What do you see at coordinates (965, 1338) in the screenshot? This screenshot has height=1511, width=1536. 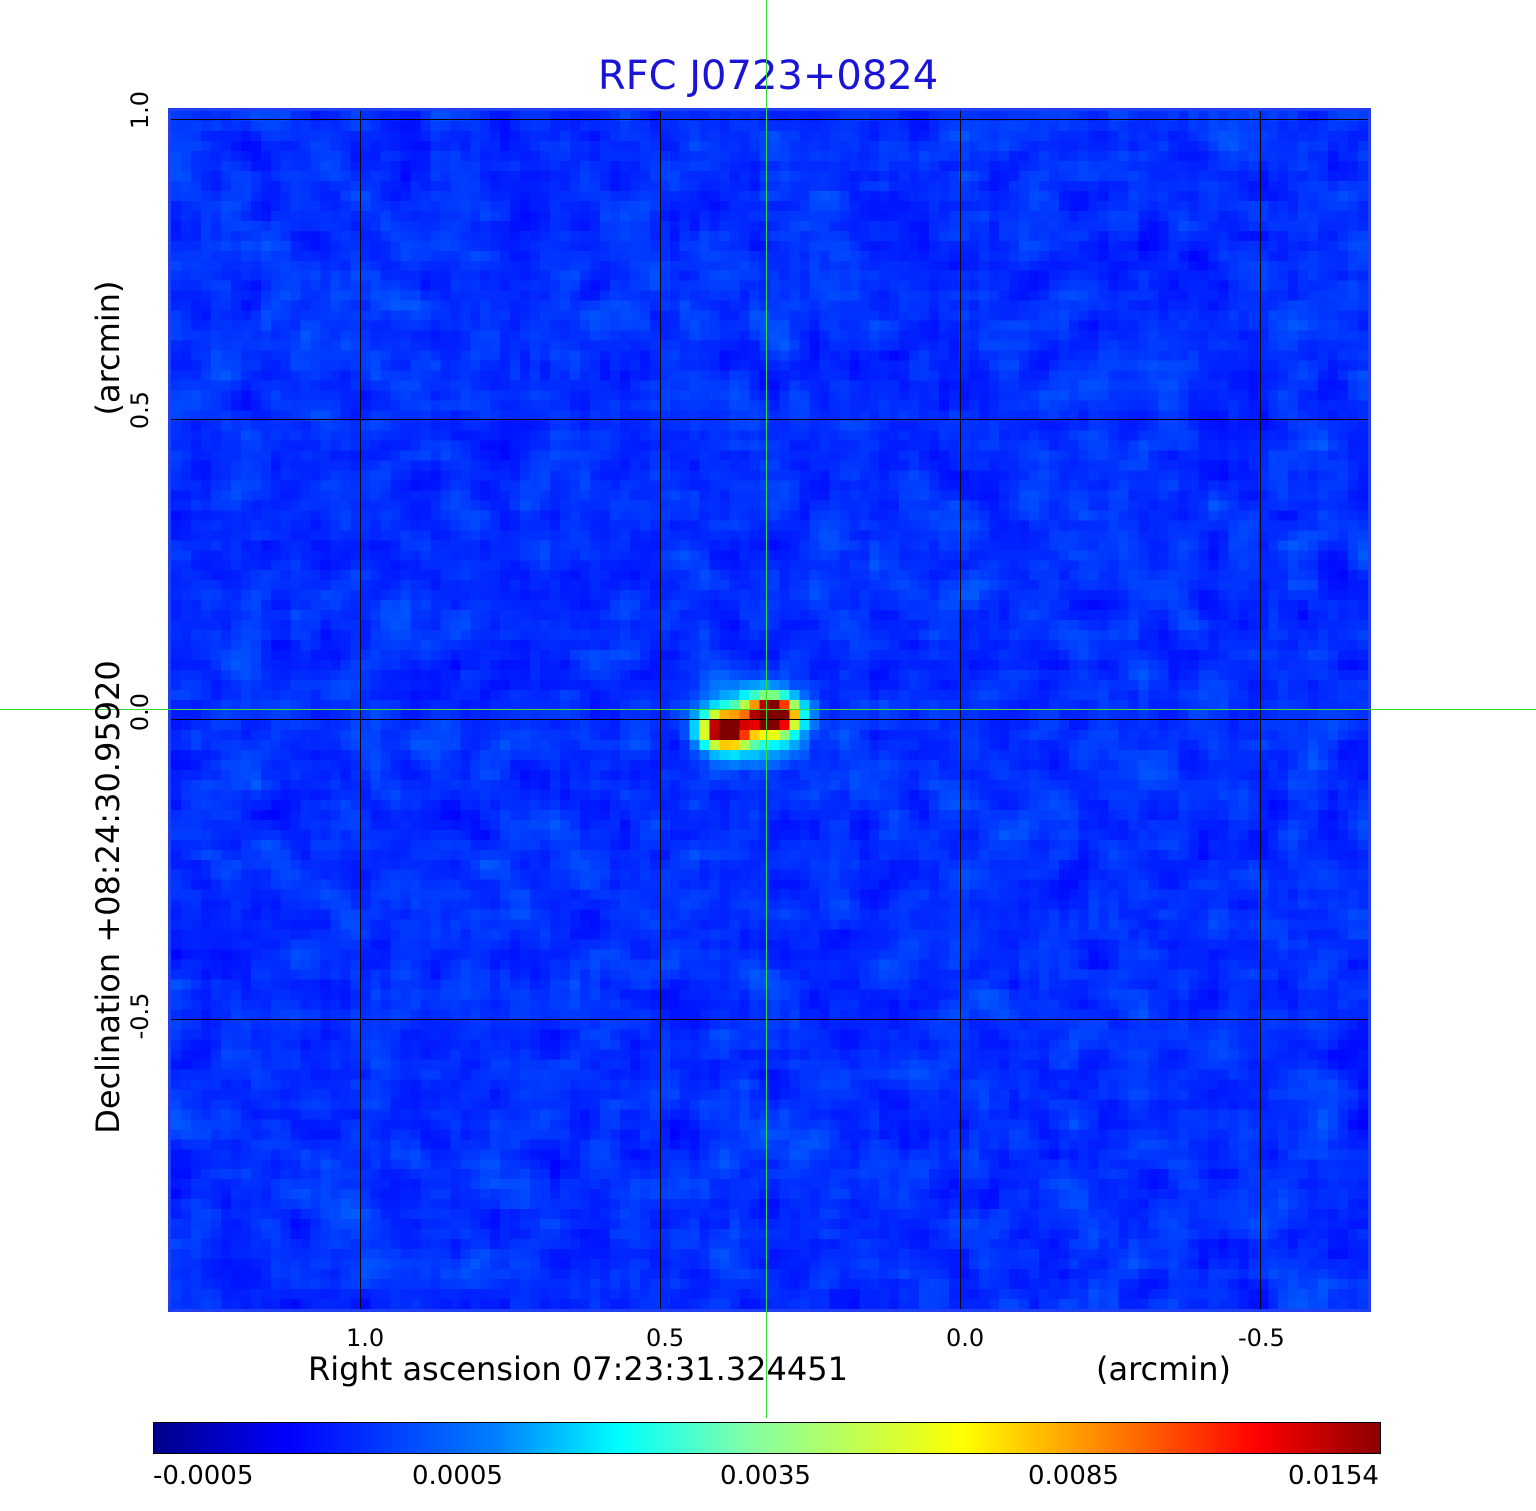 I see `x-tick-label: 0.0` at bounding box center [965, 1338].